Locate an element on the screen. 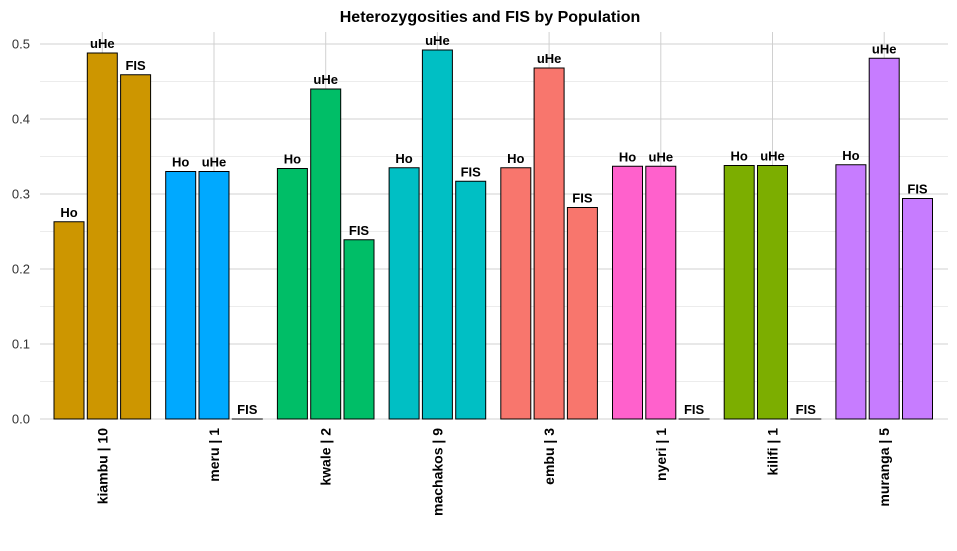 This screenshot has width=957, height=551. x-tick-label: kilifi | 1 is located at coordinates (773, 452).